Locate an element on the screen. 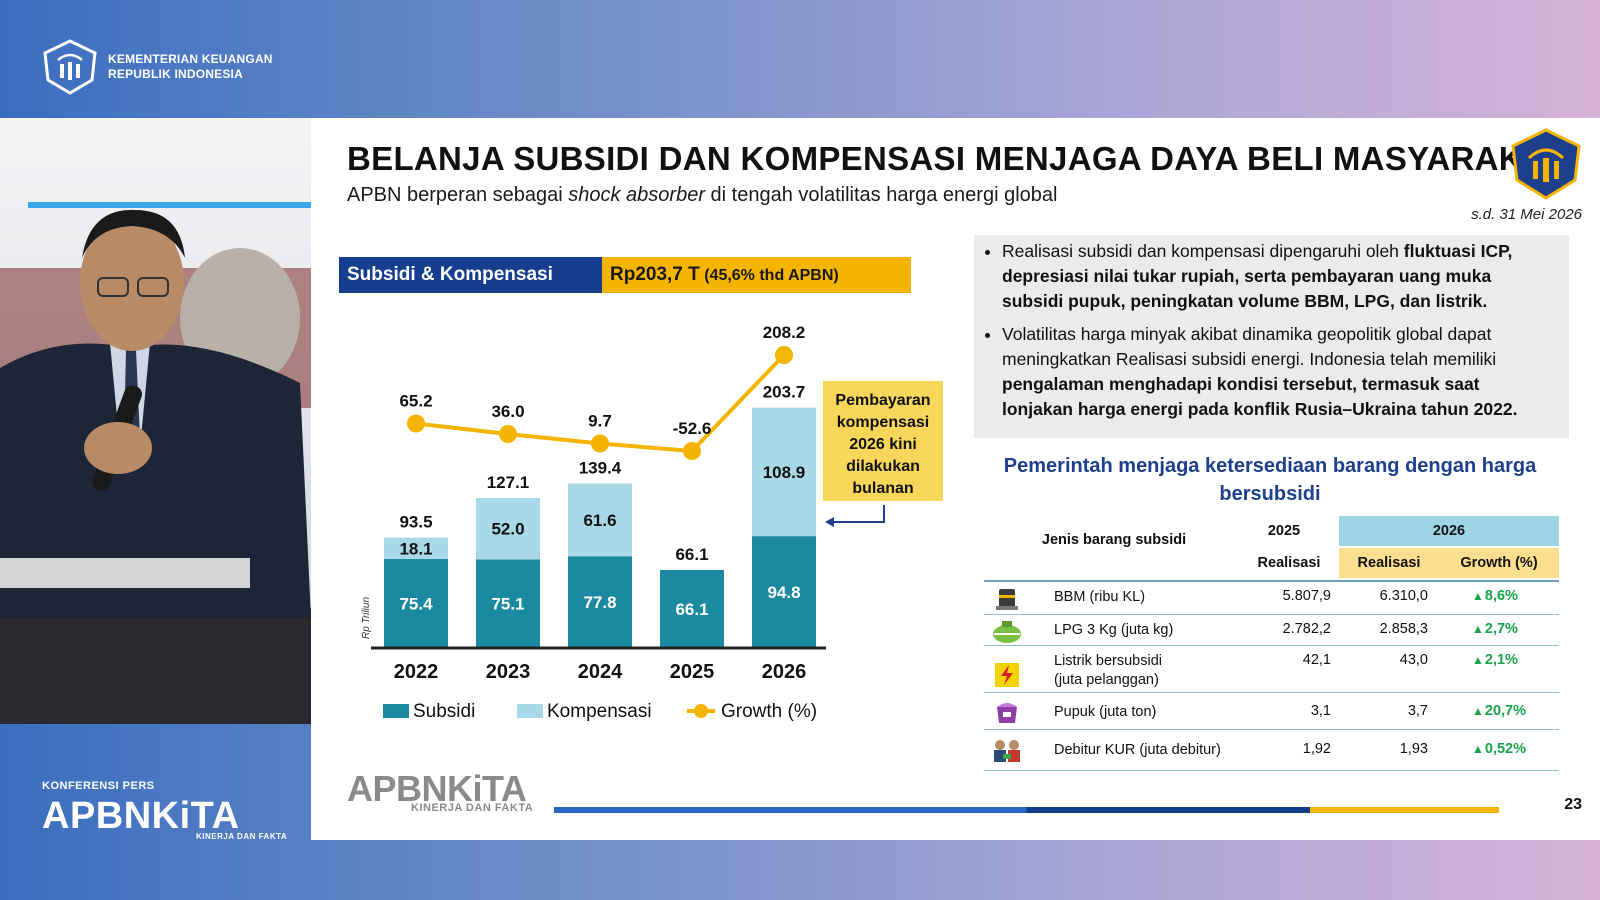  subtitle-part1: APBN berperan sebagai is located at coordinates (458, 195).